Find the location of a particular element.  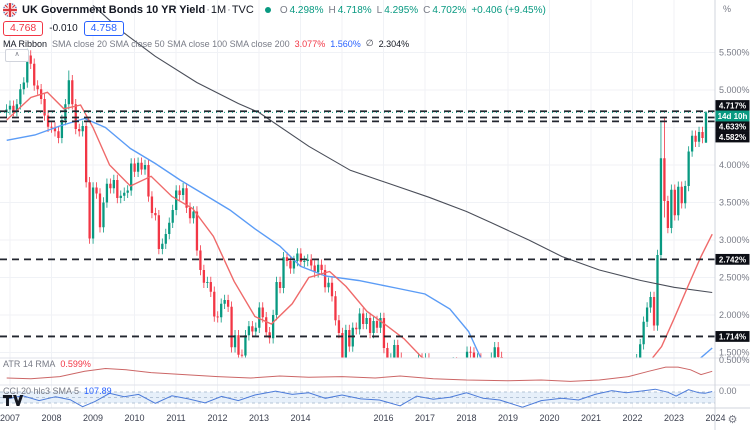

year-label: 2011 is located at coordinates (175, 418).